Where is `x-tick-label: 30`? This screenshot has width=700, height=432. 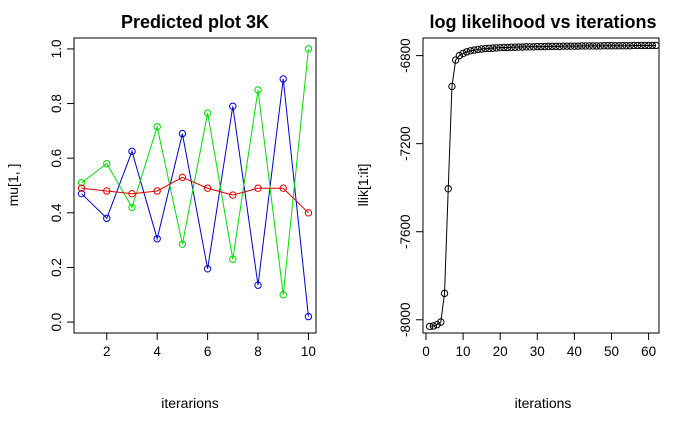
x-tick-label: 30 is located at coordinates (537, 351).